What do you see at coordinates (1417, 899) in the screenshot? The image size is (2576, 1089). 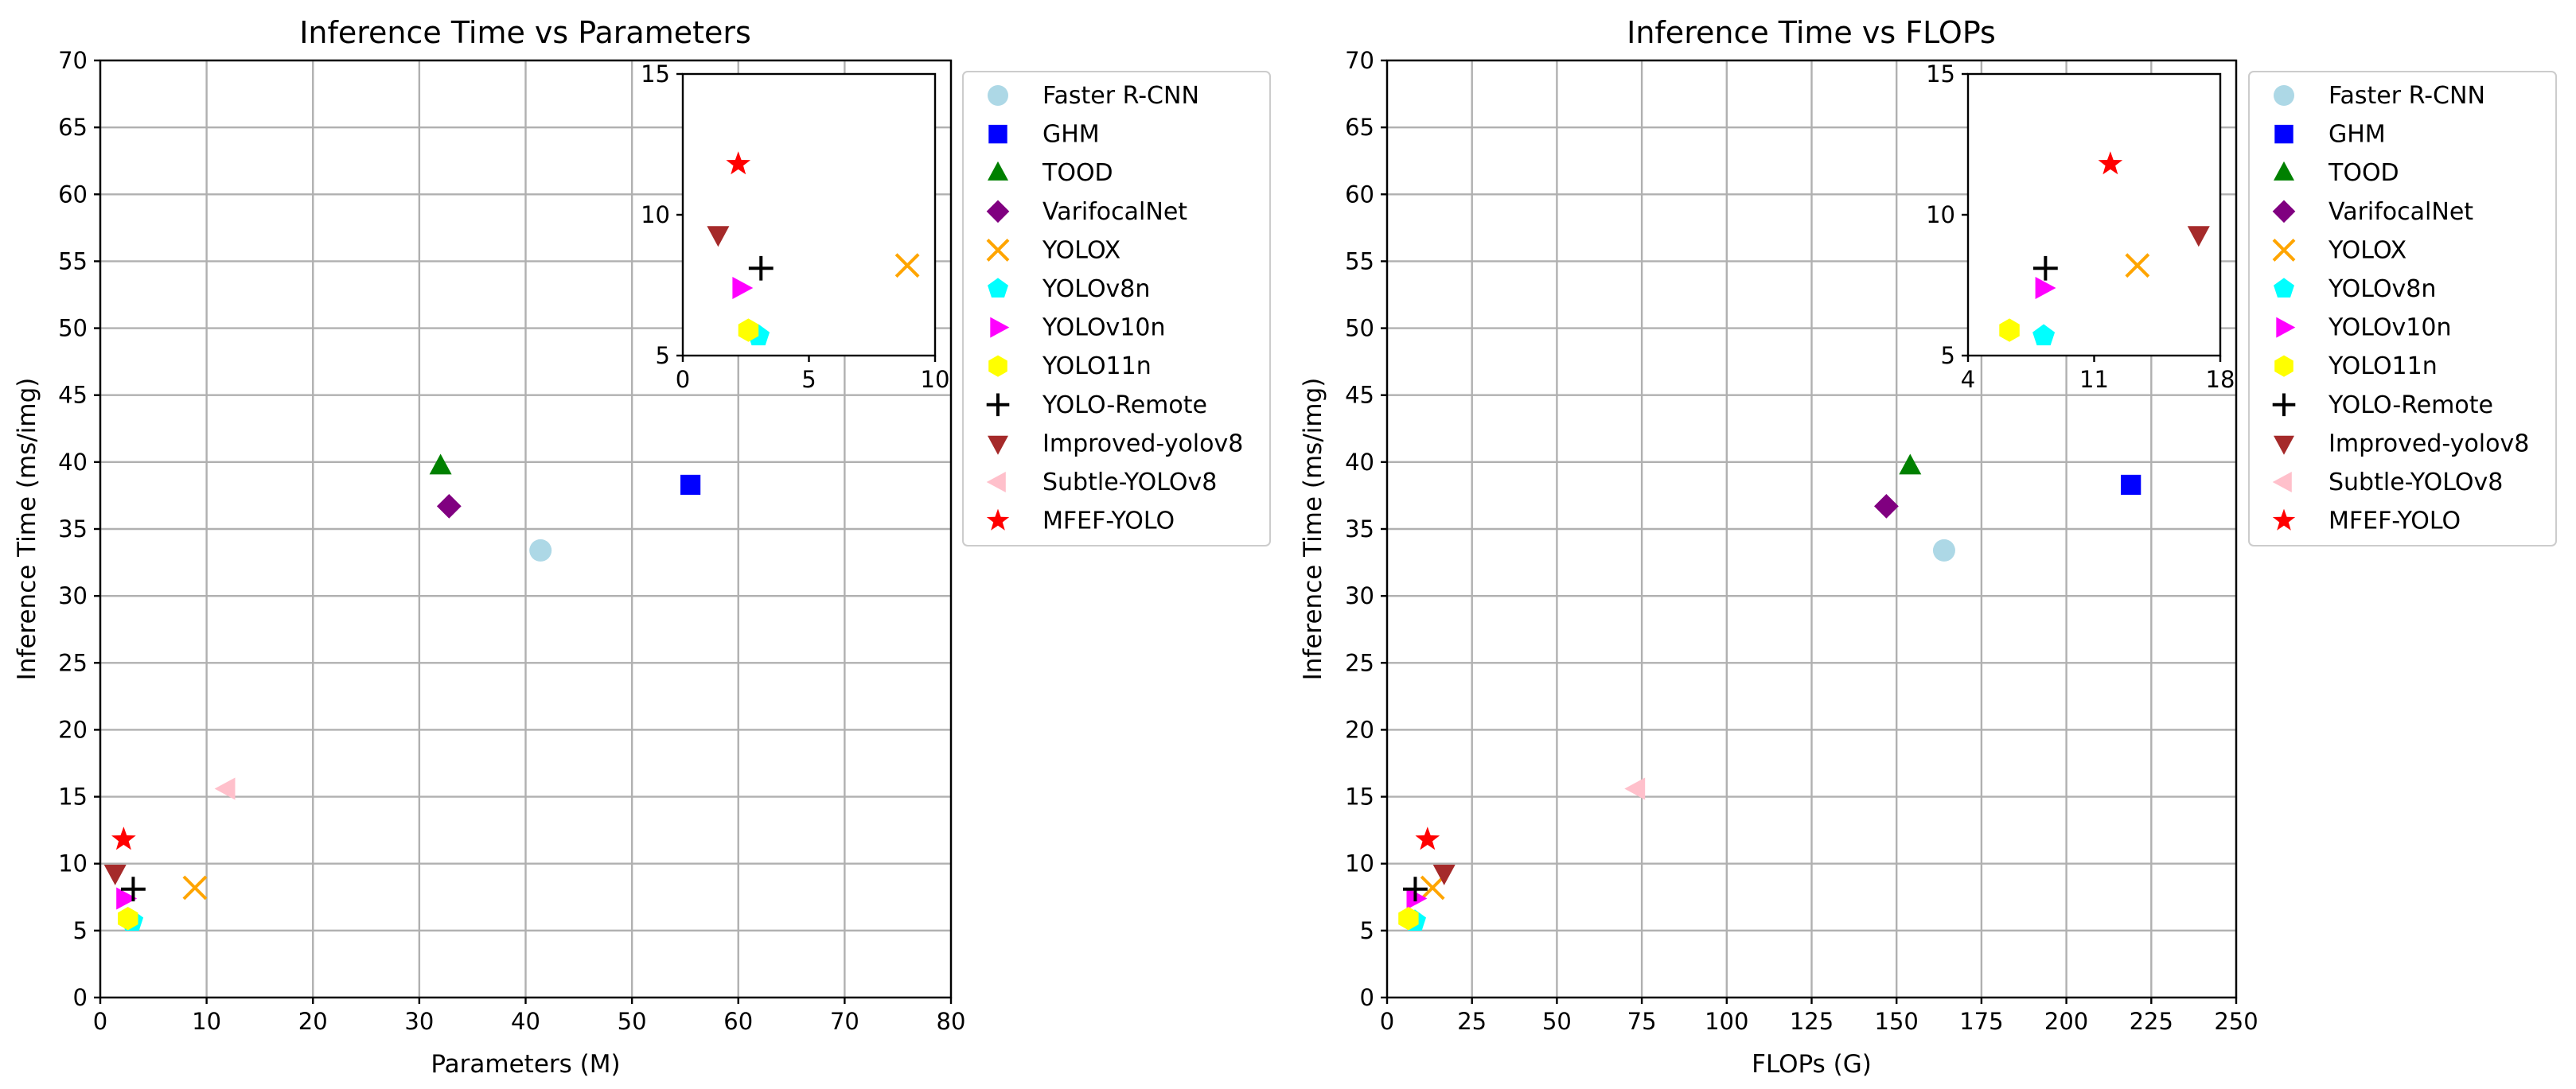 I see `point-yolov10n` at bounding box center [1417, 899].